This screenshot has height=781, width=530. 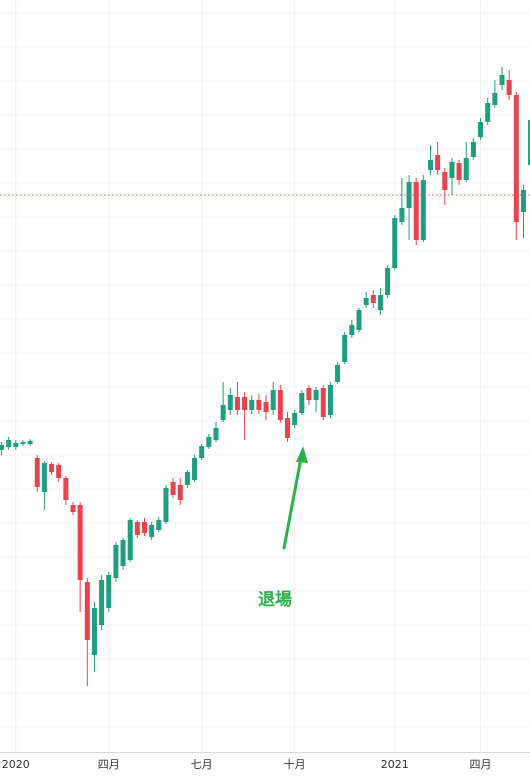 What do you see at coordinates (202, 764) in the screenshot?
I see `x-tick-label: 七月` at bounding box center [202, 764].